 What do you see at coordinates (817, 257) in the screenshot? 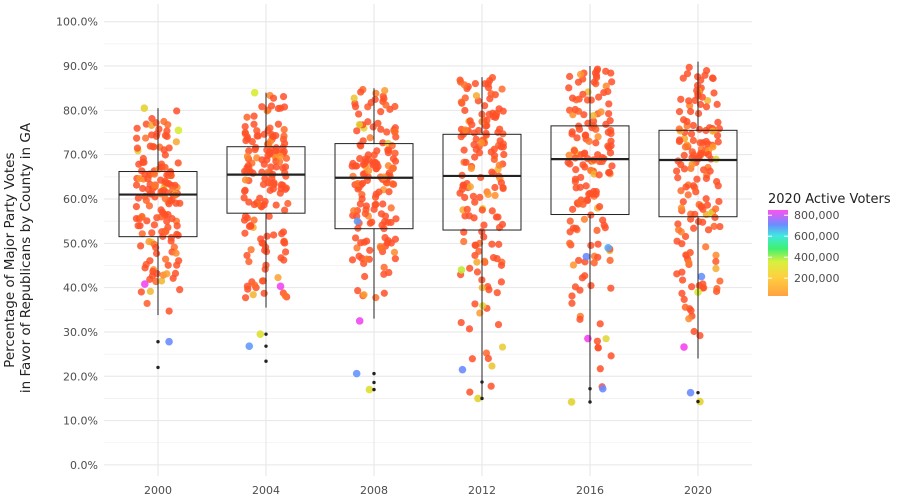
I see `legend-label: 400,000` at bounding box center [817, 257].